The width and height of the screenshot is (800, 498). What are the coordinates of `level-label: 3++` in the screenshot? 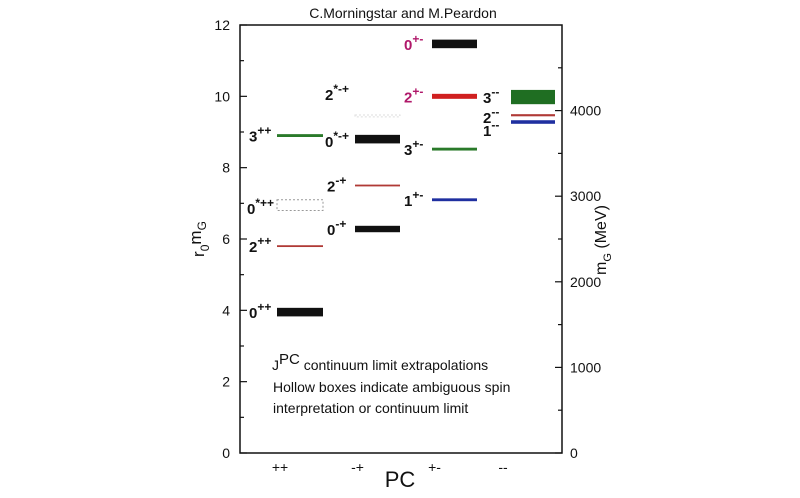 It's located at (260, 135).